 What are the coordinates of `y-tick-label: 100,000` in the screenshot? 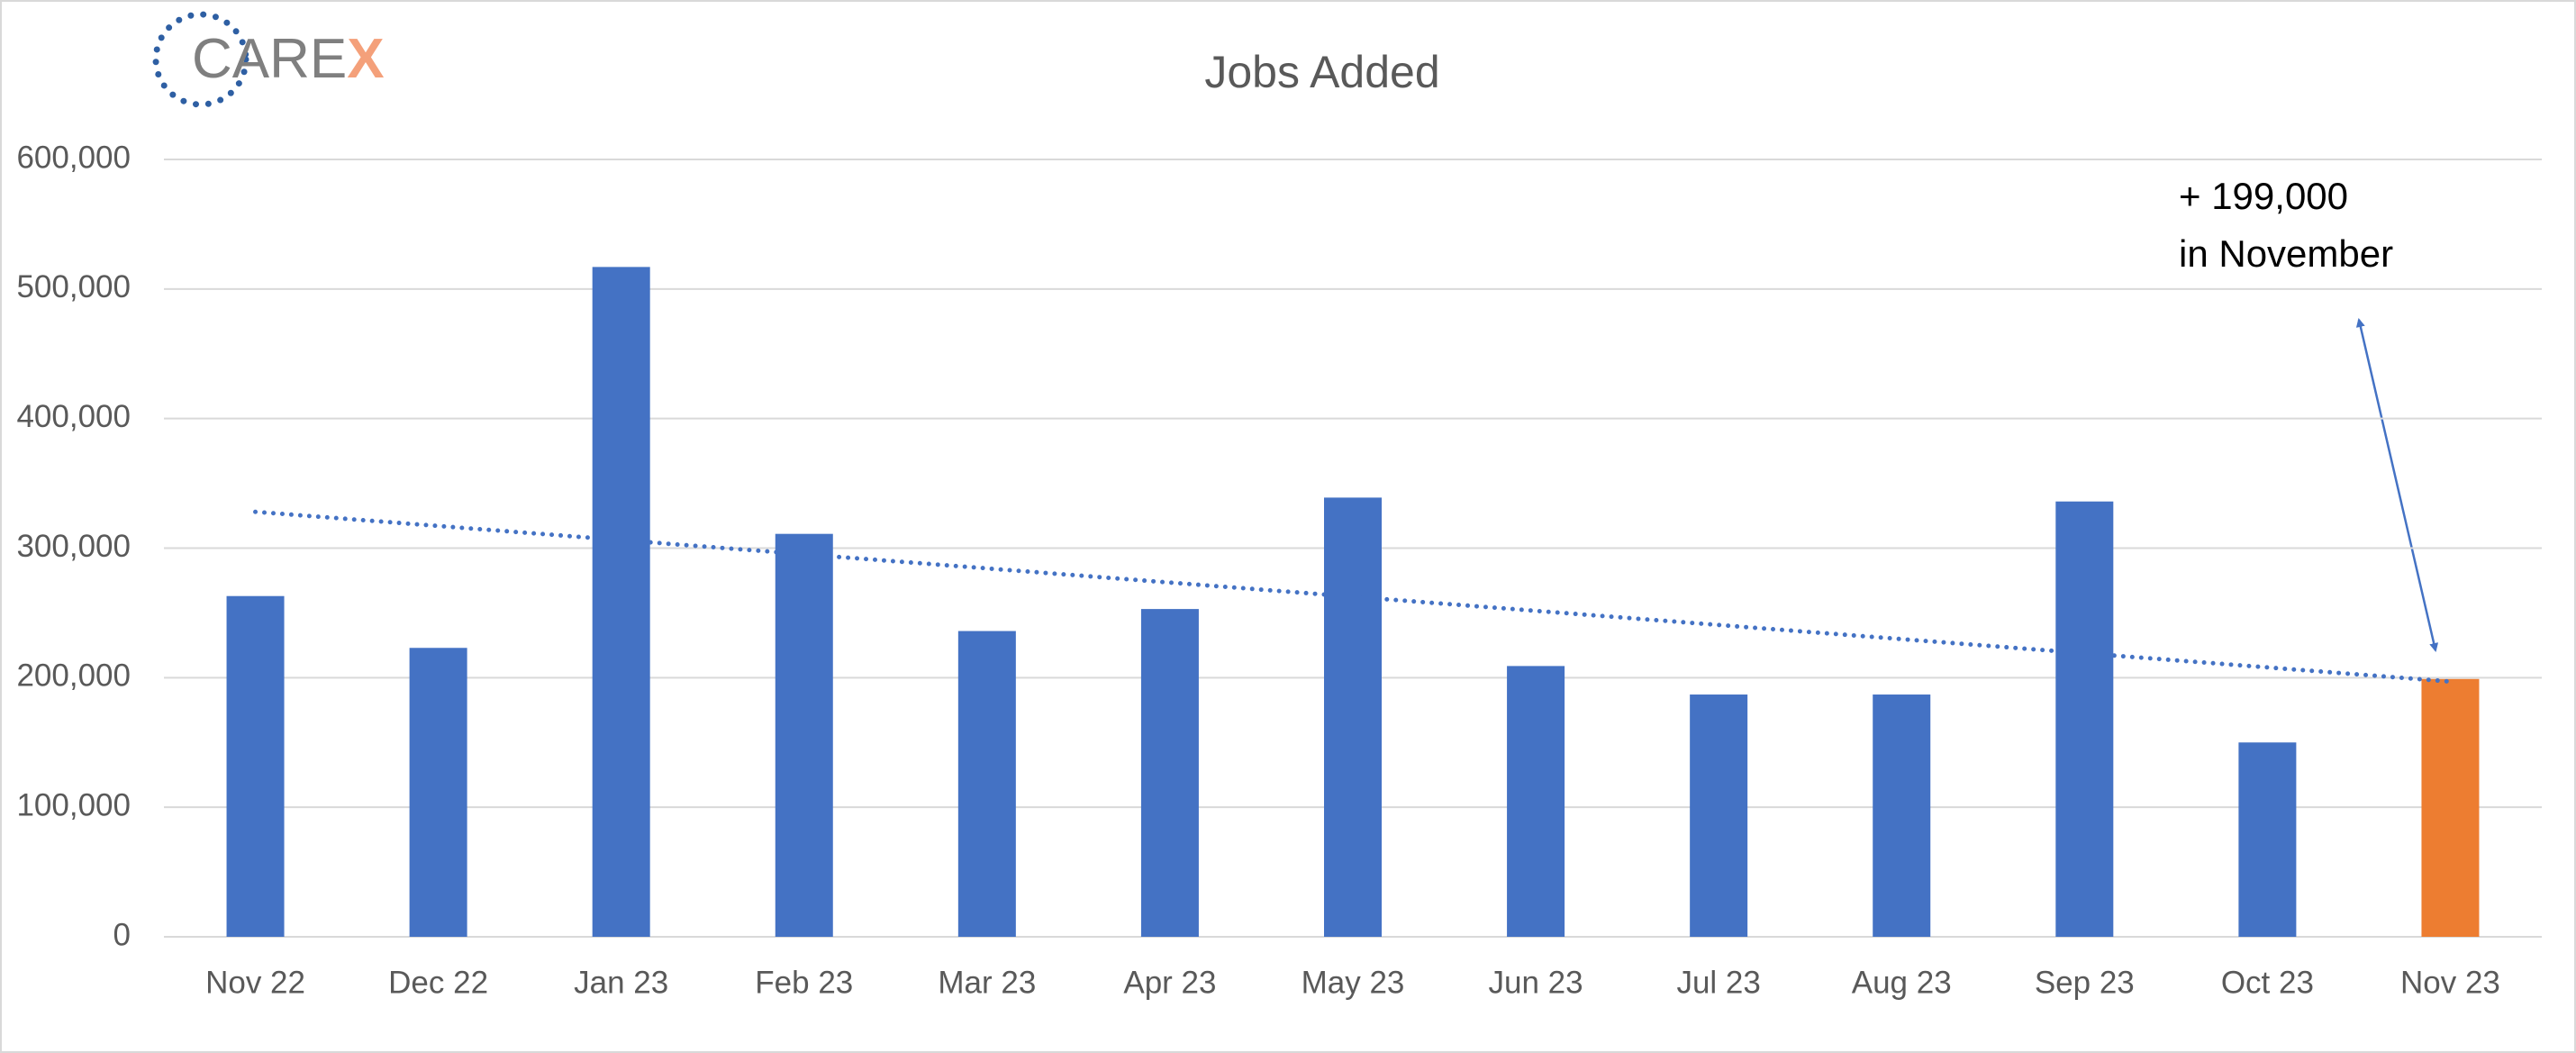 It's located at (73, 805).